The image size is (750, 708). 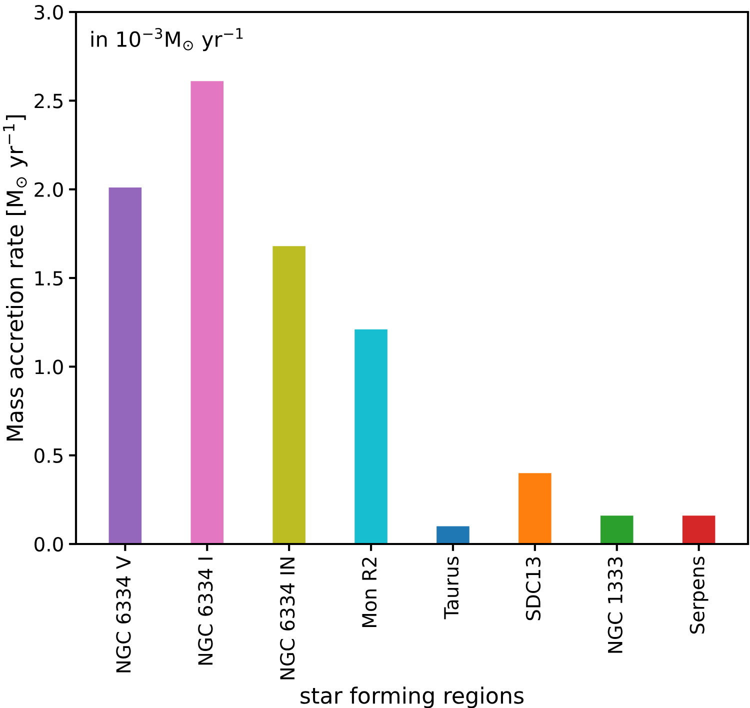 I want to click on x-tick-label: NGC 6334 I, so click(x=205, y=611).